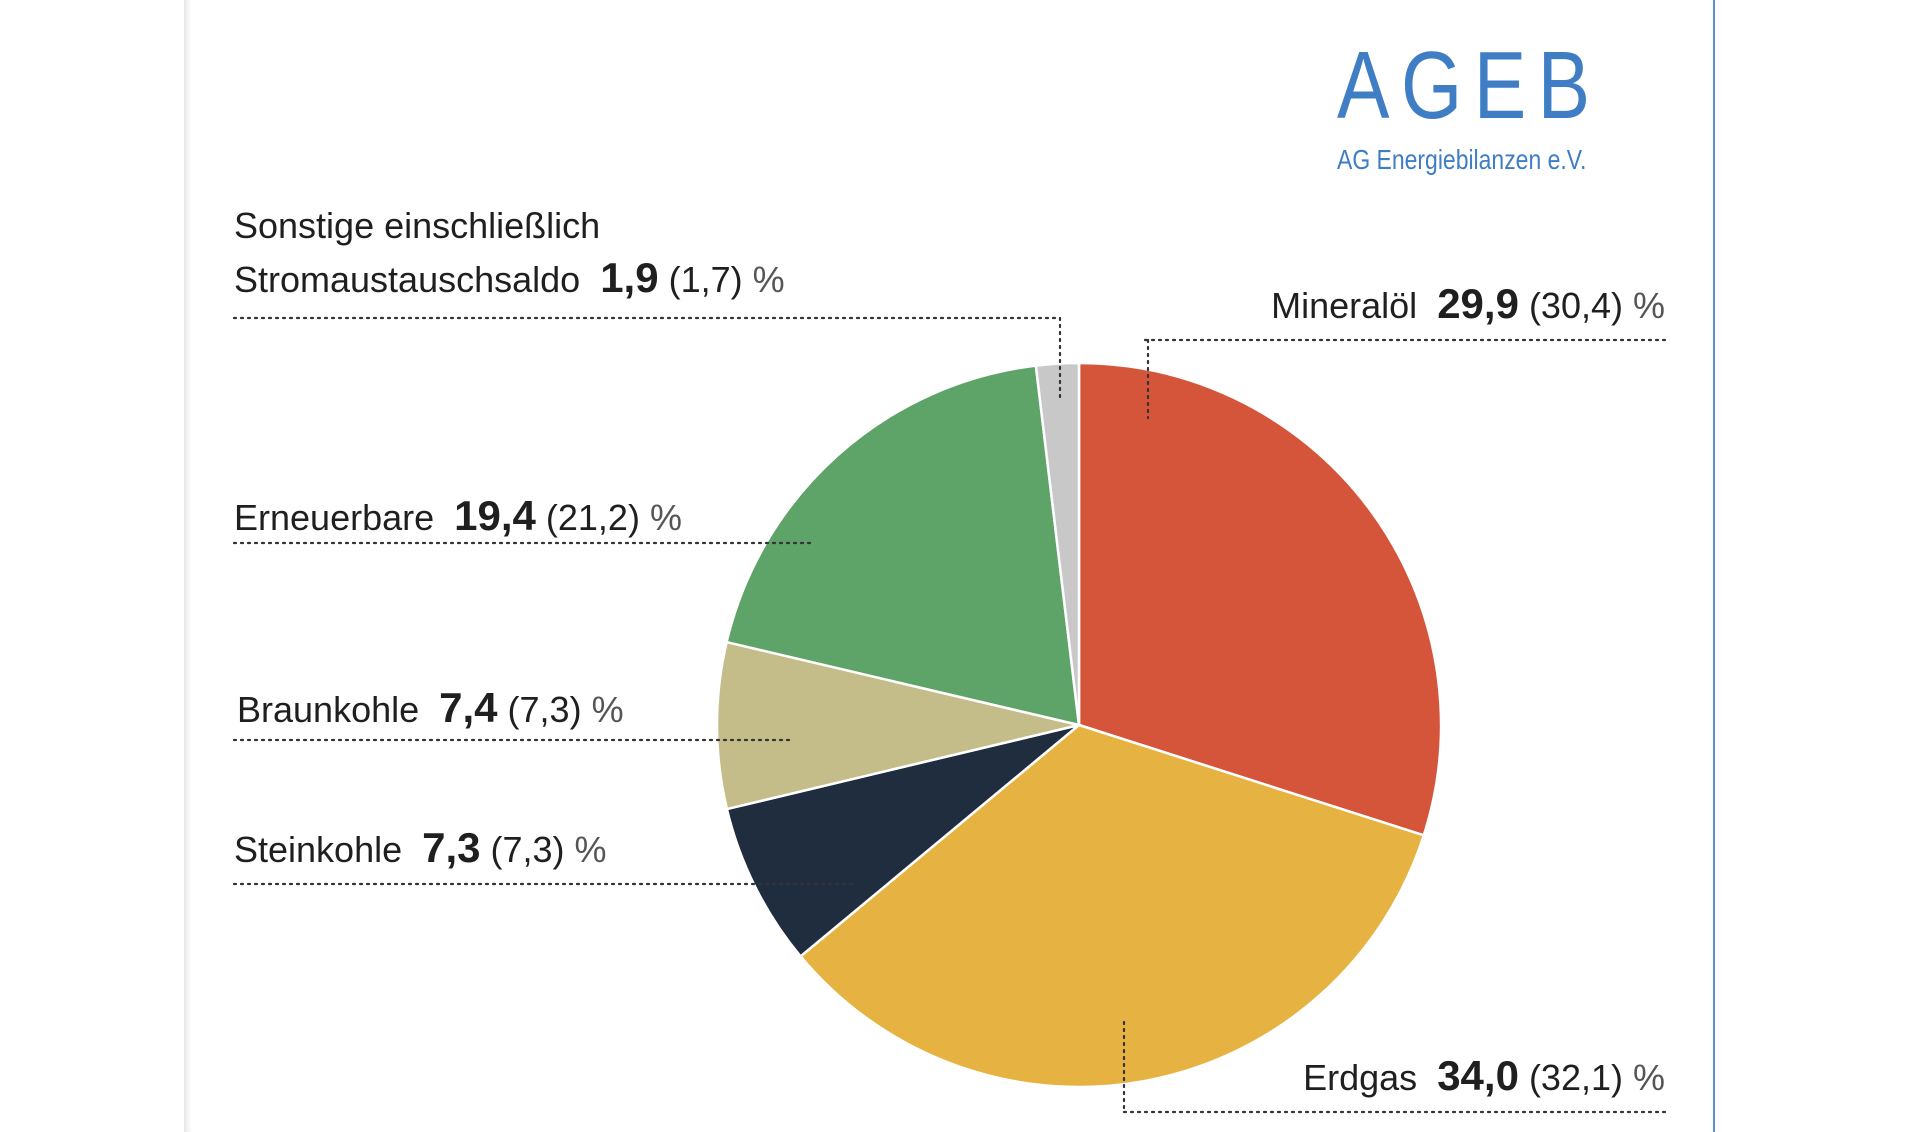 Image resolution: width=1920 pixels, height=1132 pixels. I want to click on label-prev-erdgas: (32,1), so click(1576, 1077).